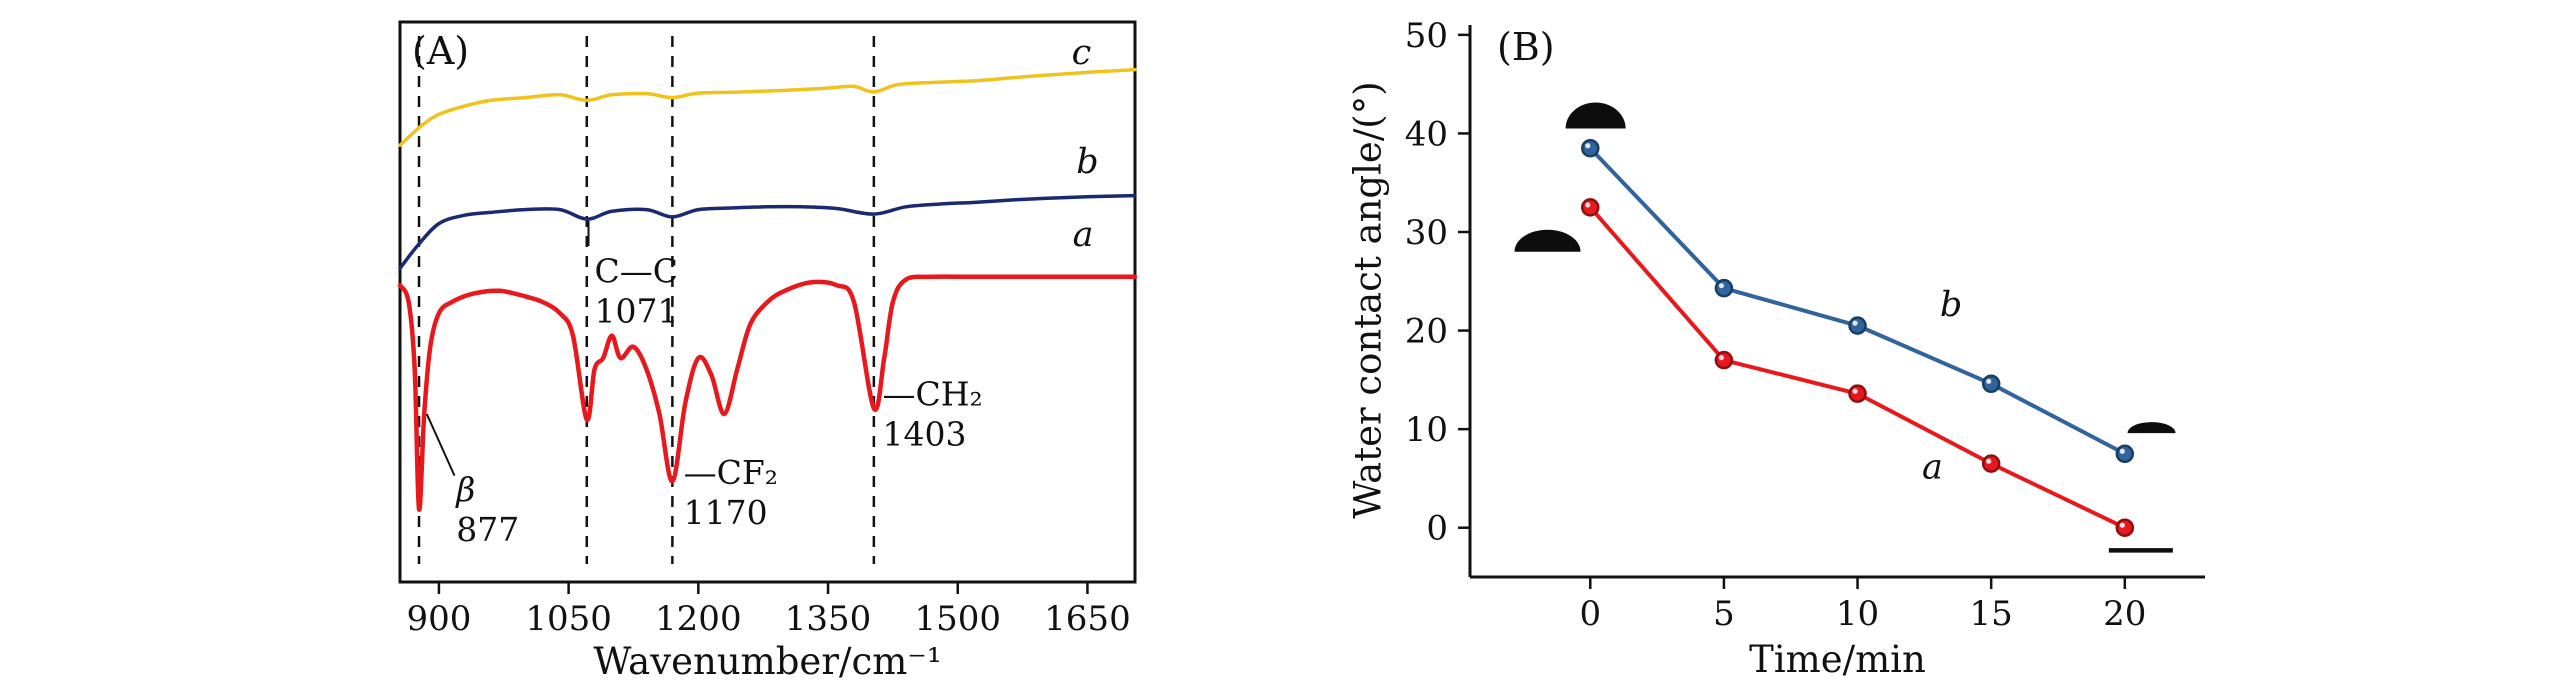 The width and height of the screenshot is (2567, 696). Describe the element at coordinates (731, 472) in the screenshot. I see `annotation-1170: —CF₂` at that location.